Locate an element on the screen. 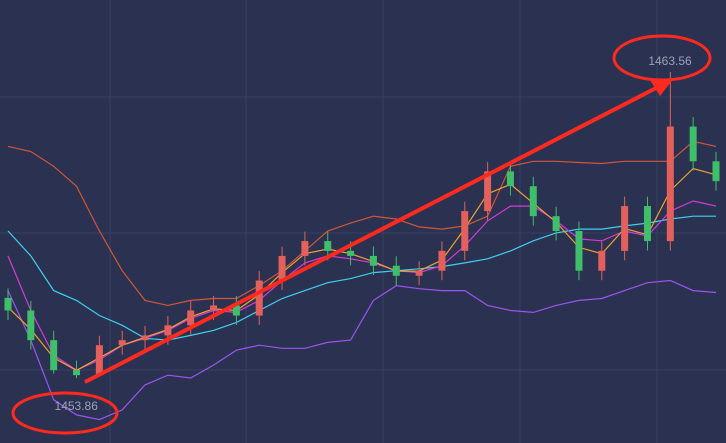  min-price-label: 1453.86 is located at coordinates (77, 406).